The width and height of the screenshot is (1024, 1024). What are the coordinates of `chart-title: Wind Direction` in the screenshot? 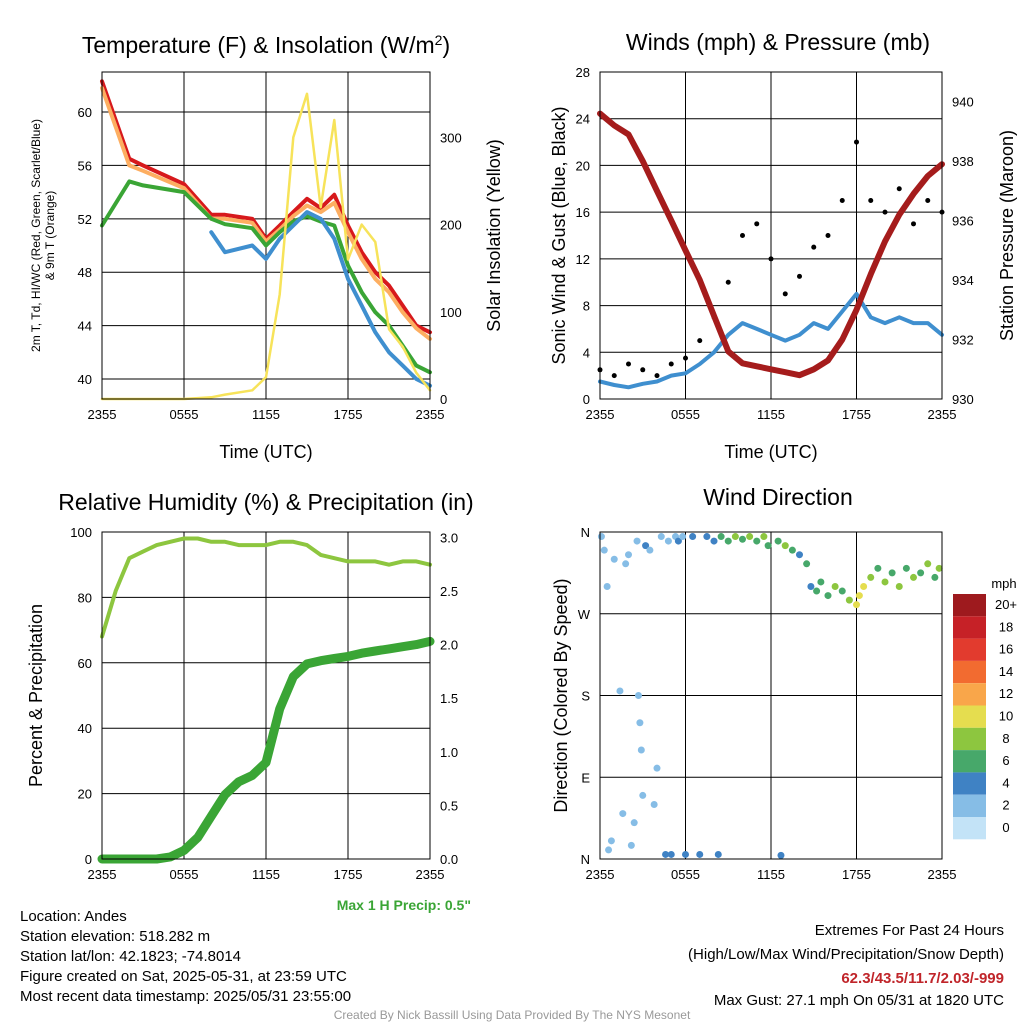 It's located at (778, 497).